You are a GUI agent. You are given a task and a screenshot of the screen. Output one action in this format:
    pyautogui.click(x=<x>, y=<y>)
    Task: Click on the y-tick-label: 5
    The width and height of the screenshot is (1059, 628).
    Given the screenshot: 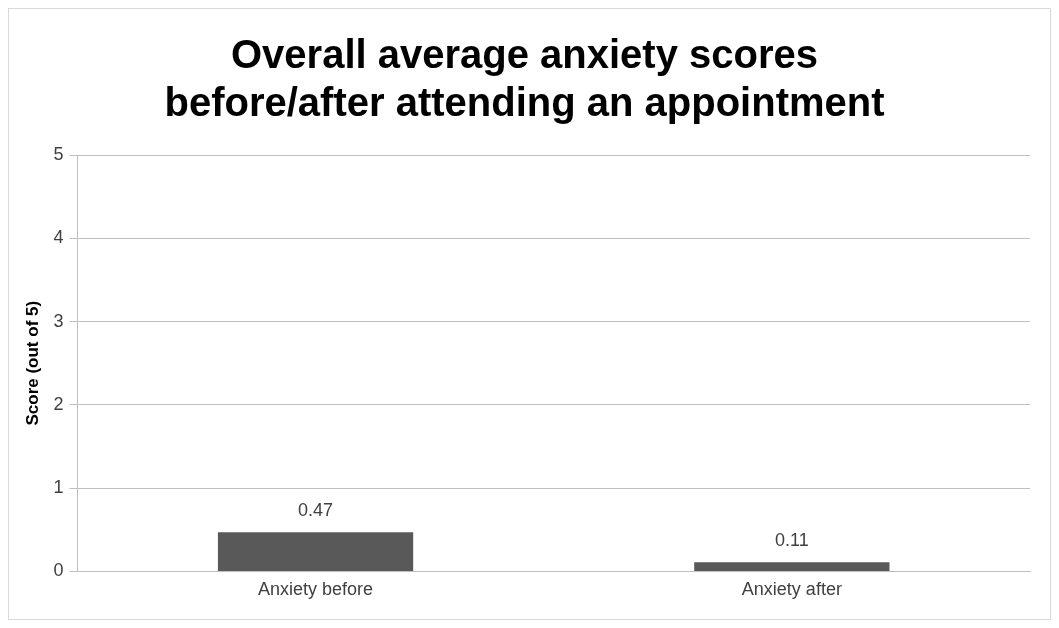 What is the action you would take?
    pyautogui.click(x=58, y=153)
    